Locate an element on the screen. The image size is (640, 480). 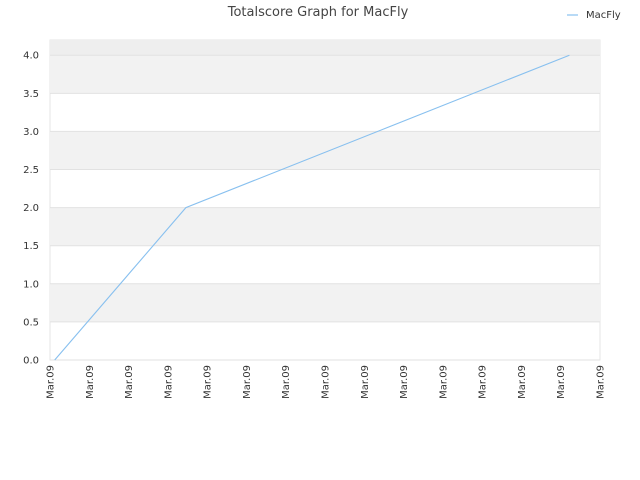
y-tick-label: 2.0 is located at coordinates (31, 208).